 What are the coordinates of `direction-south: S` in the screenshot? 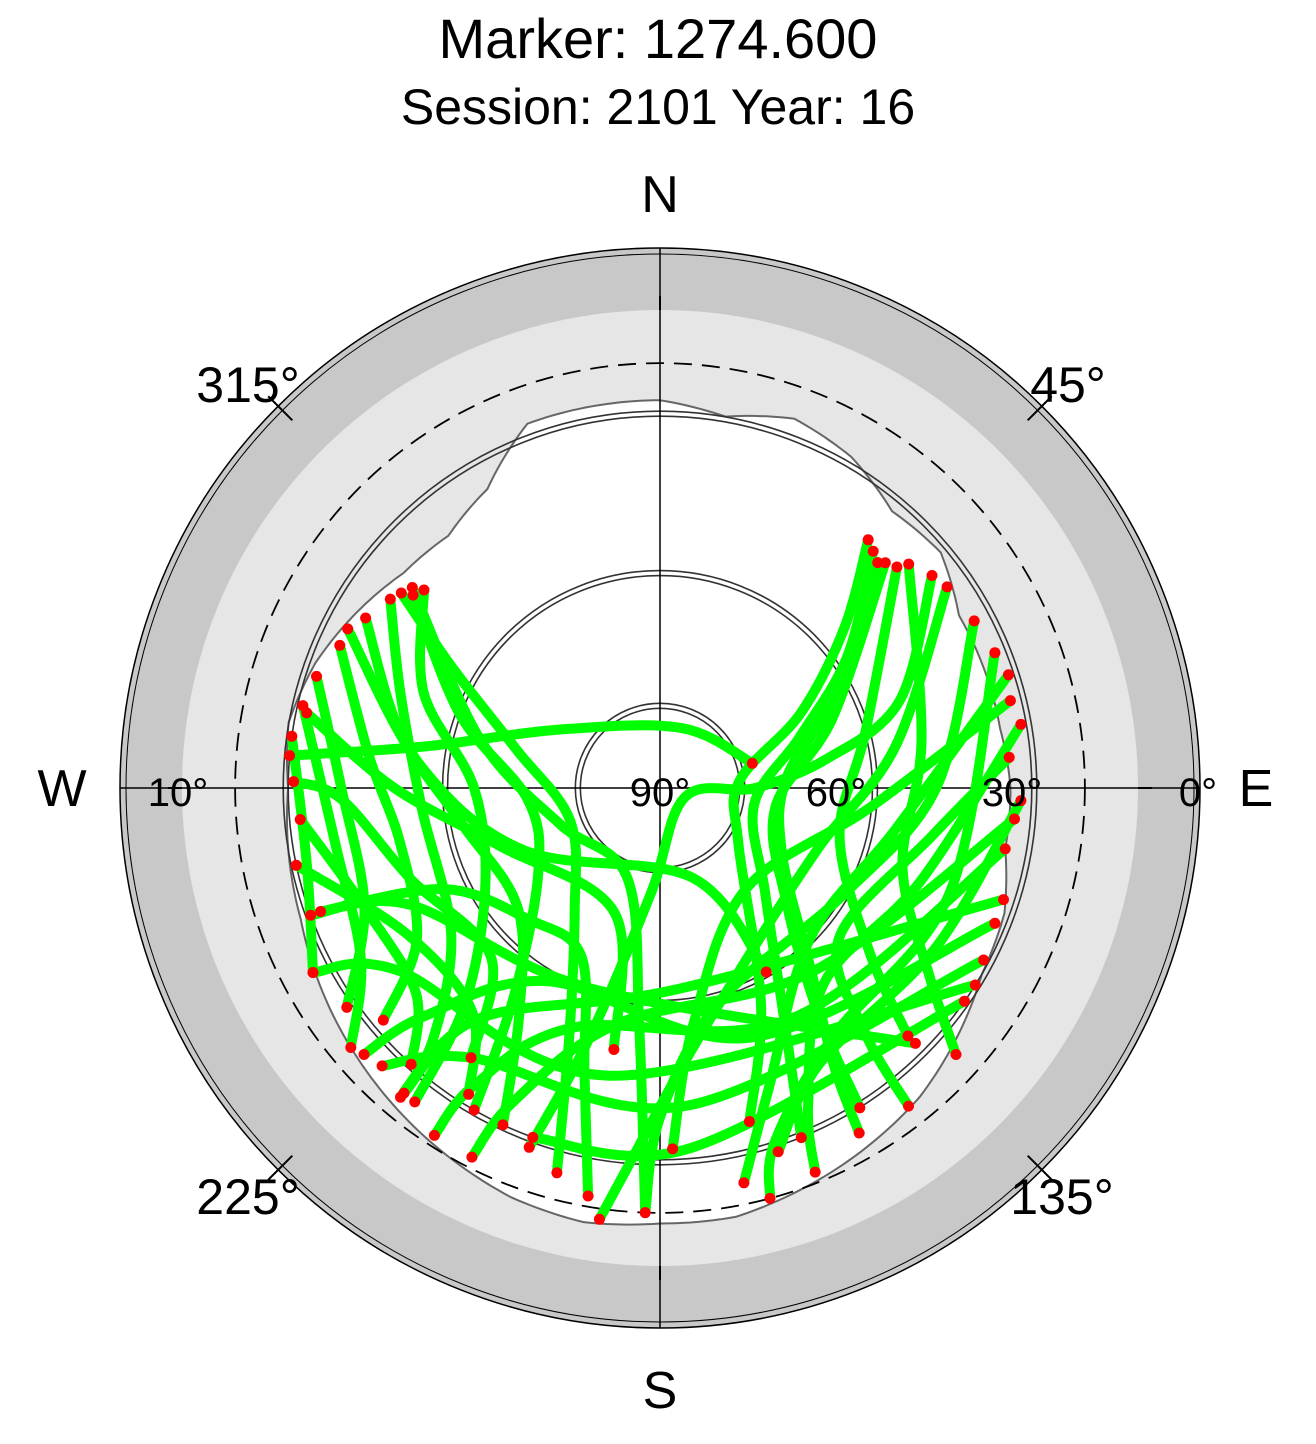 It's located at (660, 1391).